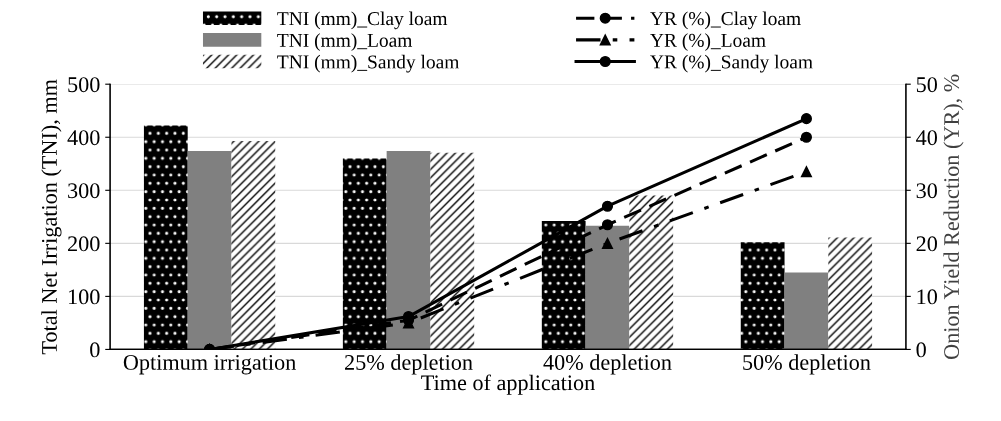 This screenshot has width=1001, height=421. What do you see at coordinates (708, 42) in the screenshot?
I see `legend-label: YR (%)_Loam` at bounding box center [708, 42].